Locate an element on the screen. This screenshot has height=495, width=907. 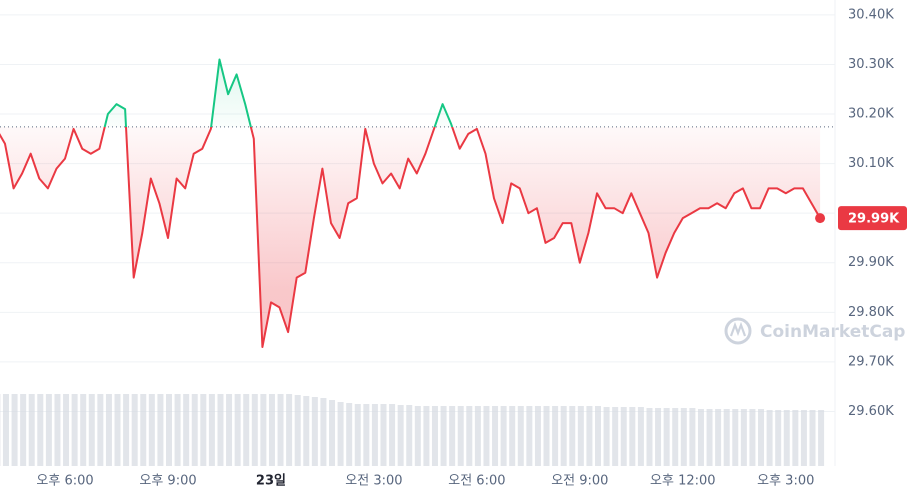
x-tick-label: 오후 3:00 is located at coordinates (785, 481).